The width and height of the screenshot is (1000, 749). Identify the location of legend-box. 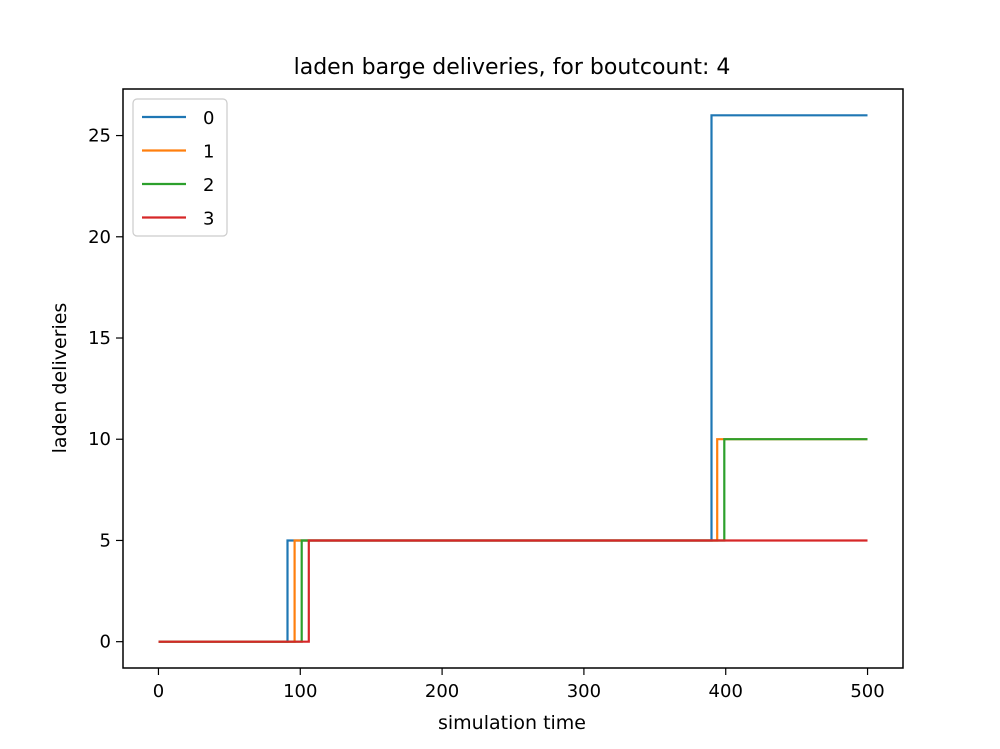
(180, 167).